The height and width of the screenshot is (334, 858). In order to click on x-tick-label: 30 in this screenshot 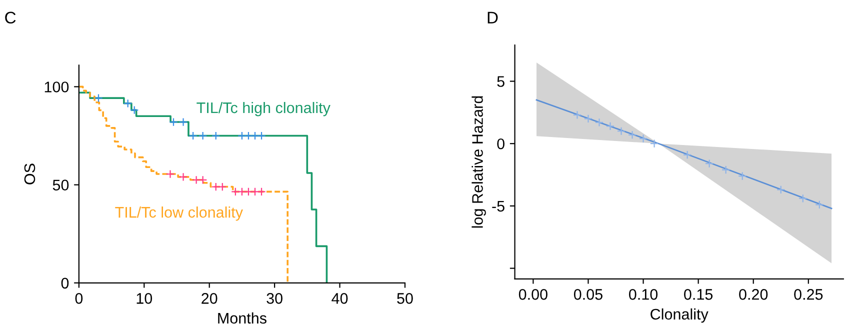, I will do `click(274, 298)`.